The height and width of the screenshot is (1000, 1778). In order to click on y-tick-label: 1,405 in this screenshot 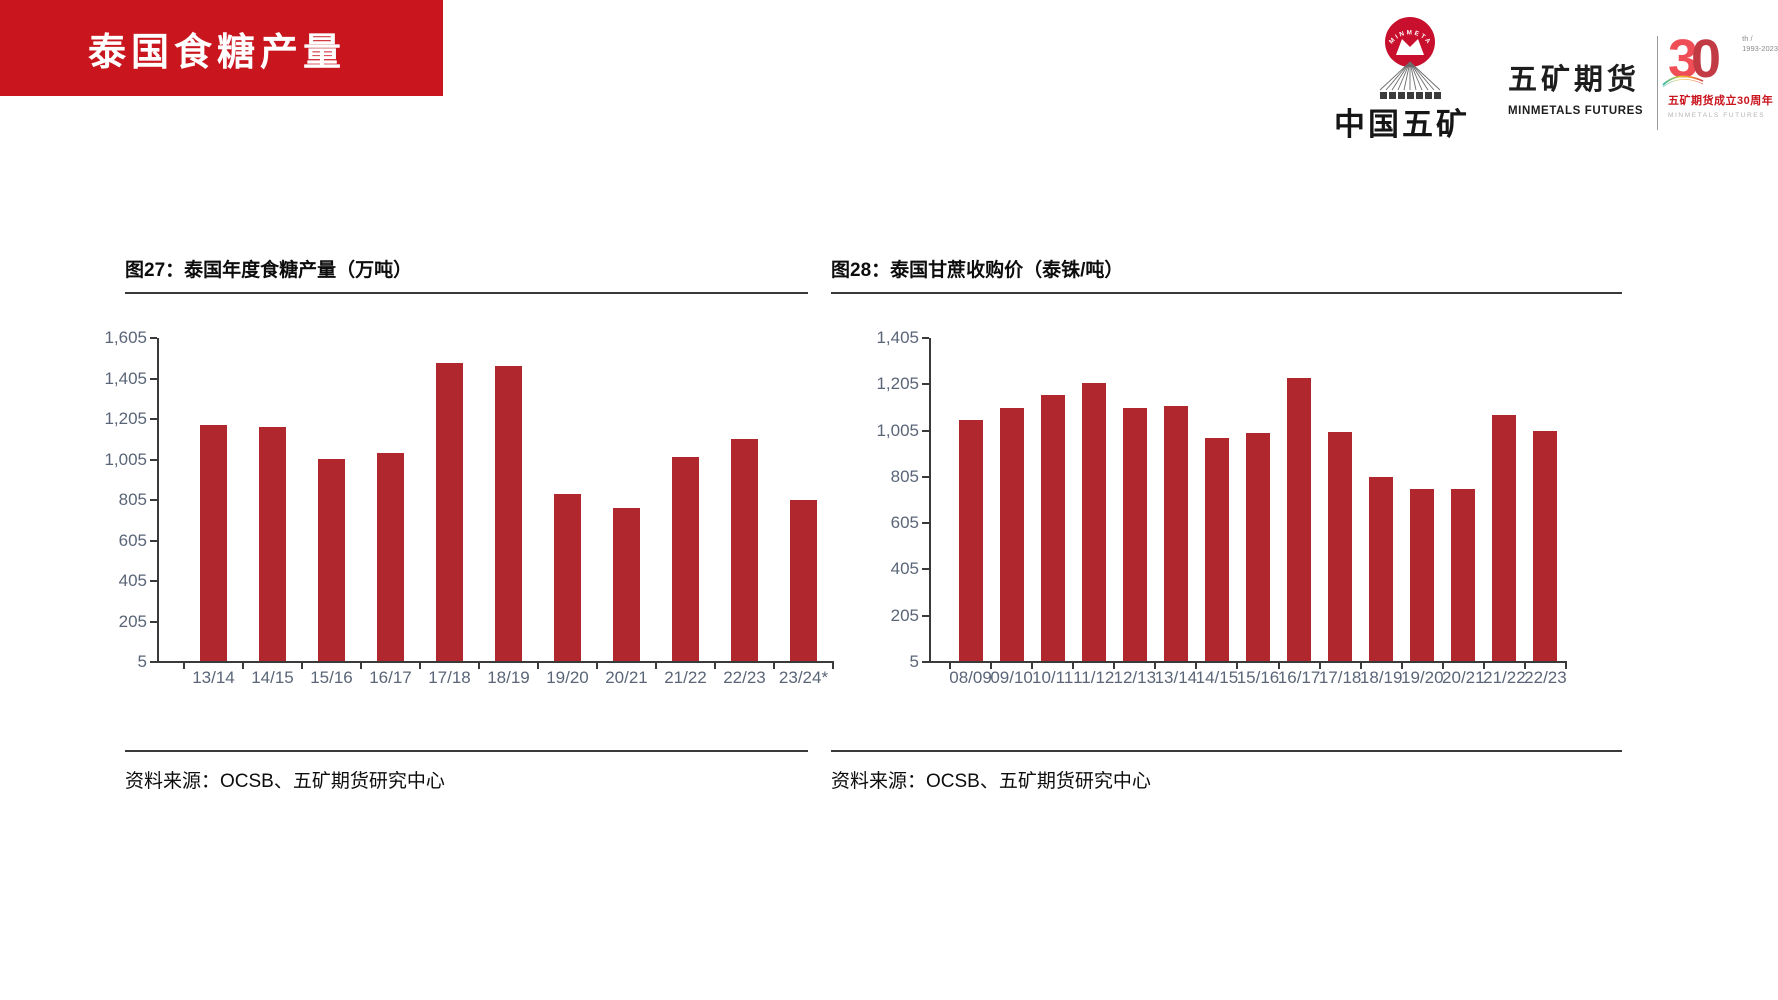, I will do `click(897, 337)`.